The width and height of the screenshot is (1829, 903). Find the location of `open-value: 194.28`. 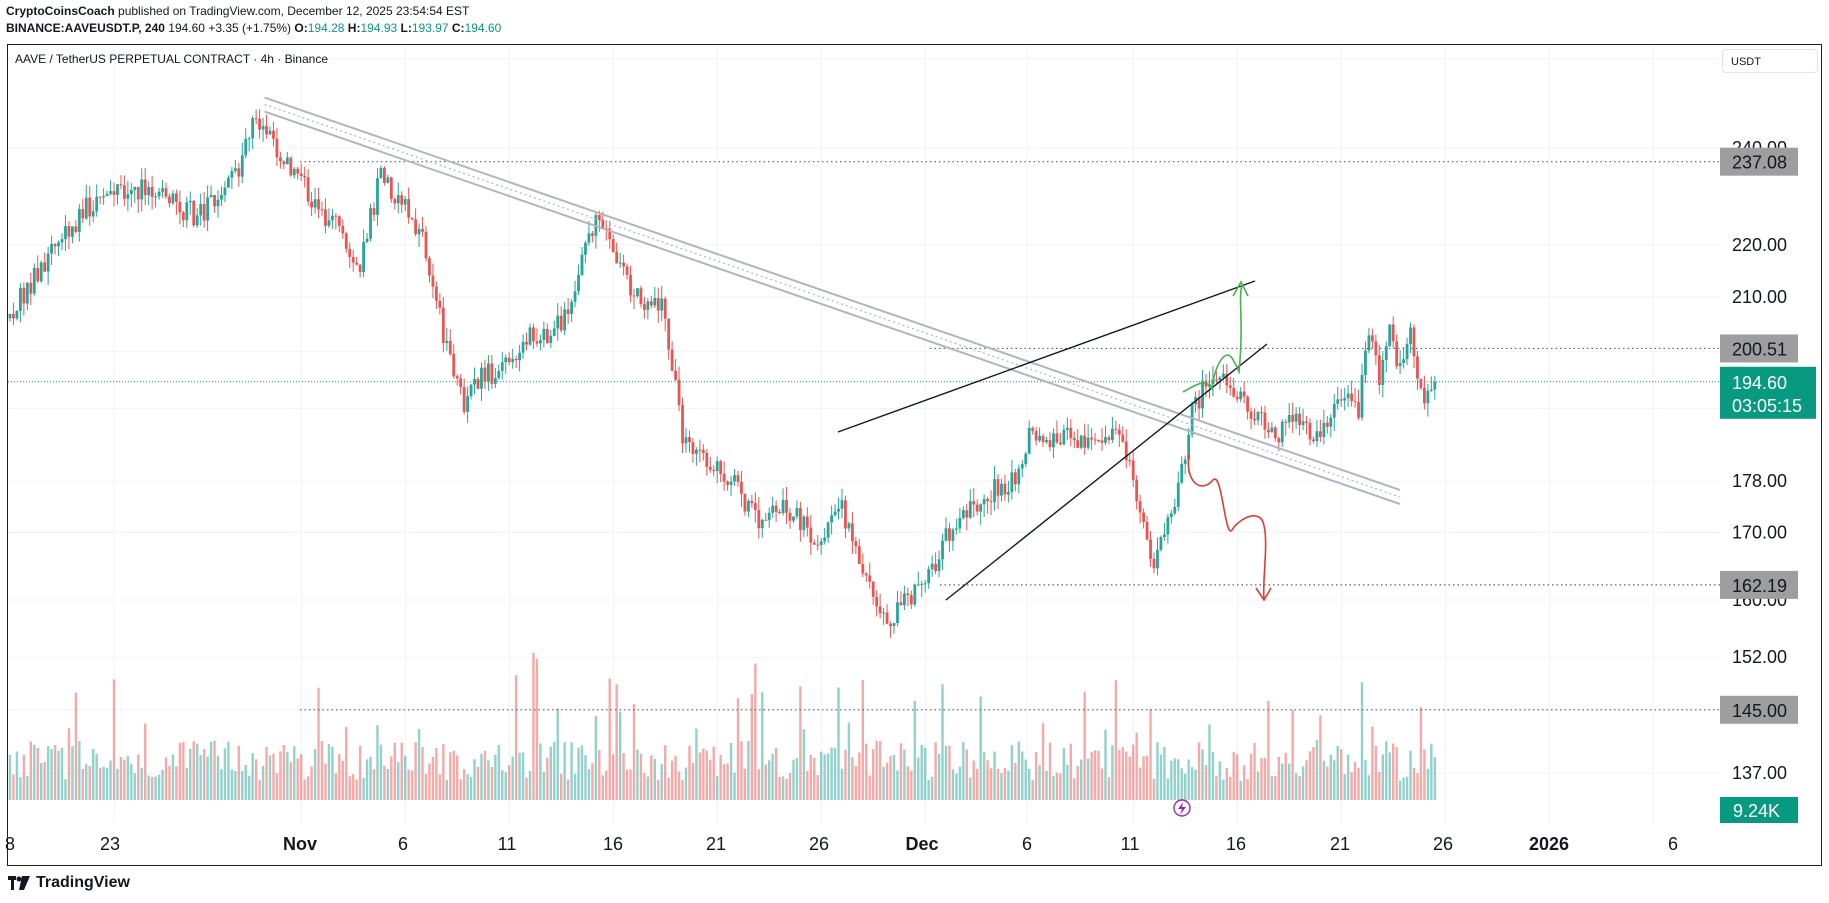

open-value: 194.28 is located at coordinates (326, 28).